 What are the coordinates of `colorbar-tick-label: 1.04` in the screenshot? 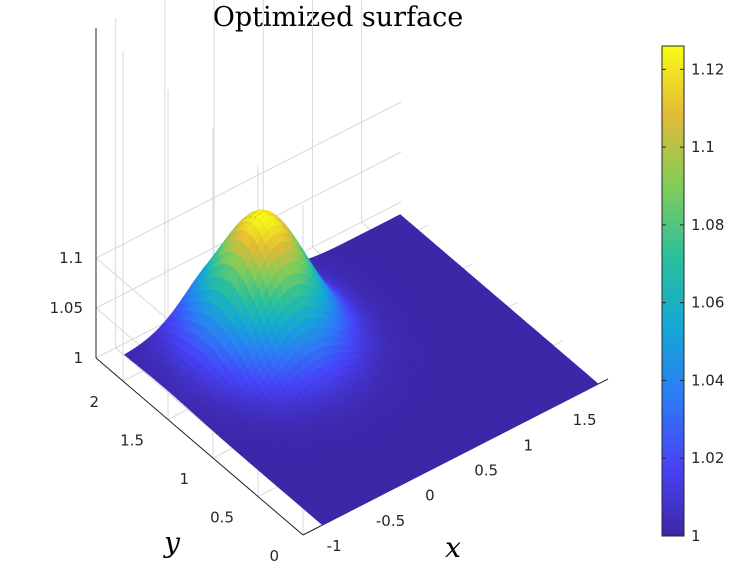 It's located at (707, 380).